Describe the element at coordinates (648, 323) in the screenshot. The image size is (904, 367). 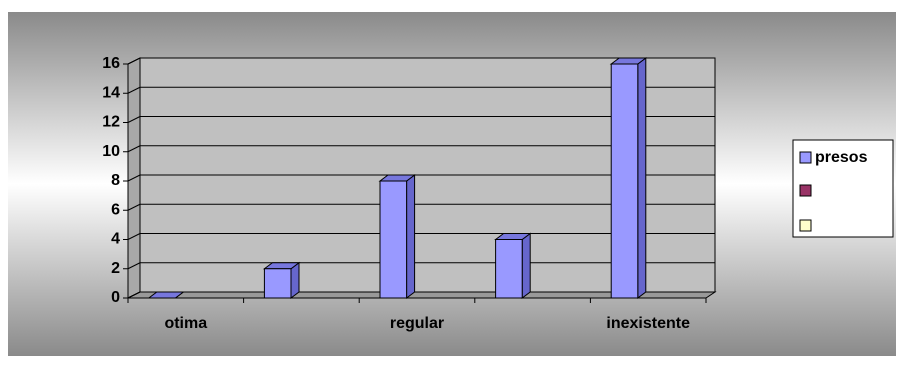
I see `x-tick-label: inexistente` at that location.